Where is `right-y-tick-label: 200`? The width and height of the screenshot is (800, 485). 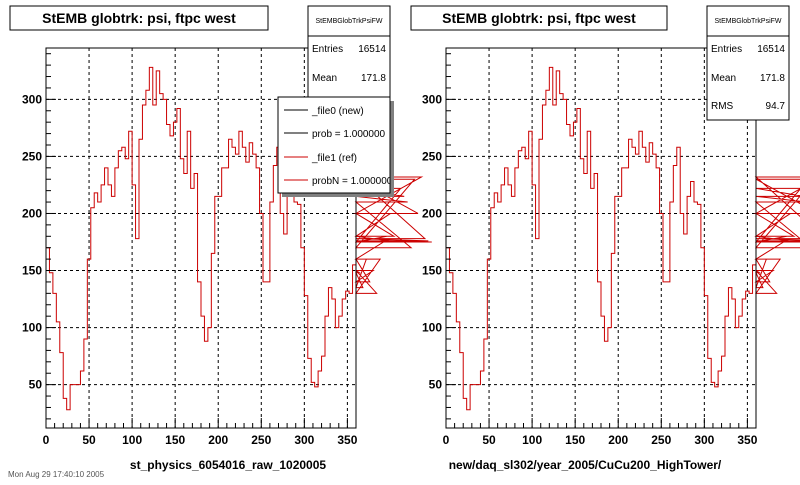 right-y-tick-label: 200 is located at coordinates (432, 213).